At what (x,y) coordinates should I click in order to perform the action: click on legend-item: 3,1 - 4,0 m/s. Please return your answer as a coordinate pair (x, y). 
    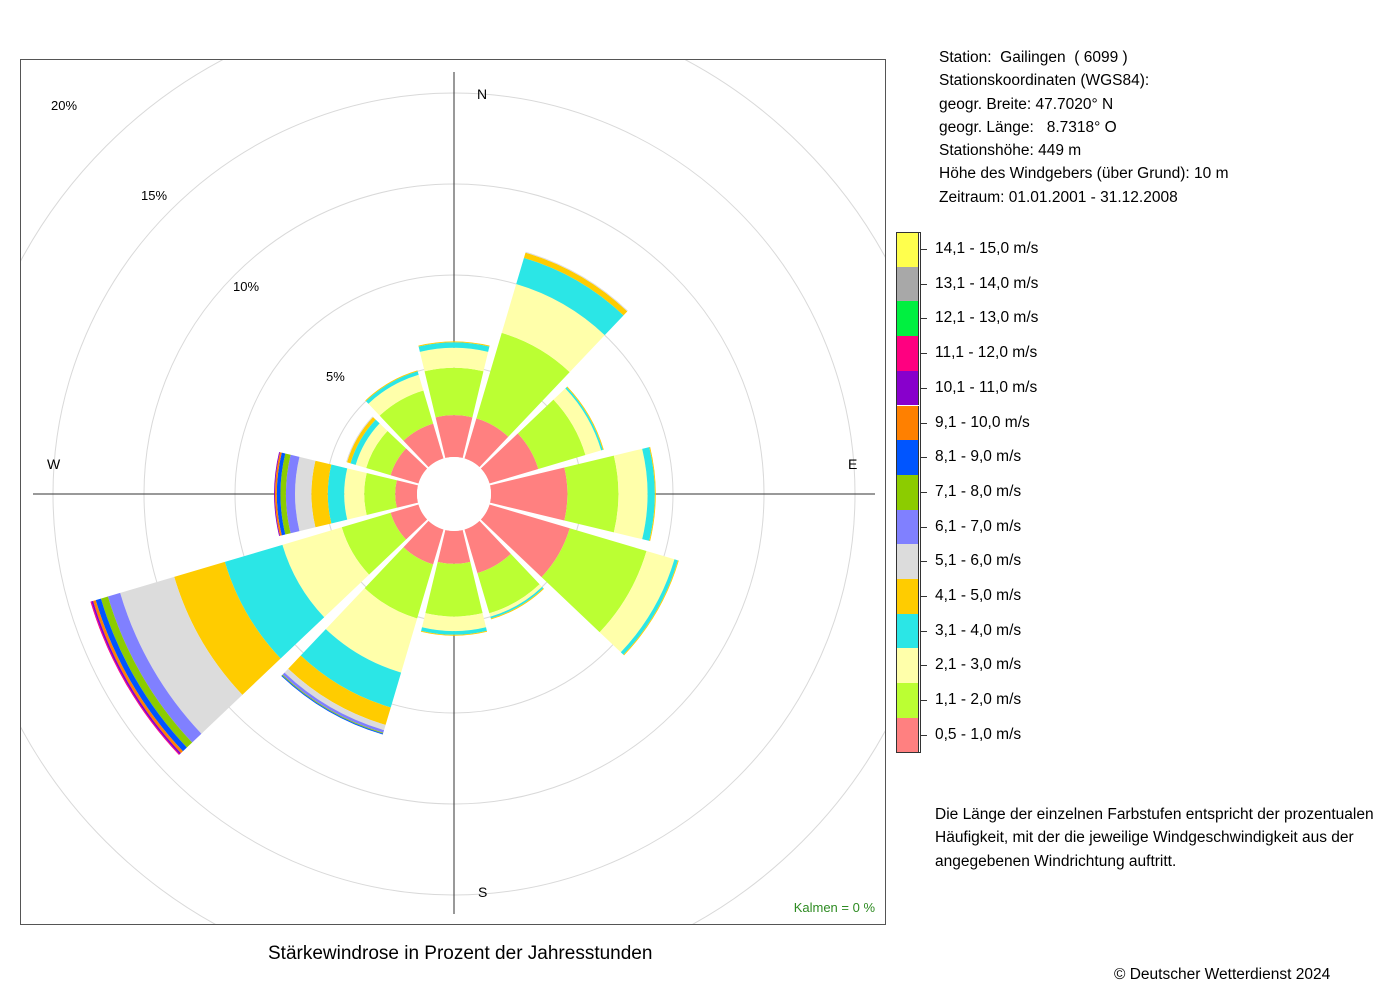
    Looking at the image, I should click on (1046, 631).